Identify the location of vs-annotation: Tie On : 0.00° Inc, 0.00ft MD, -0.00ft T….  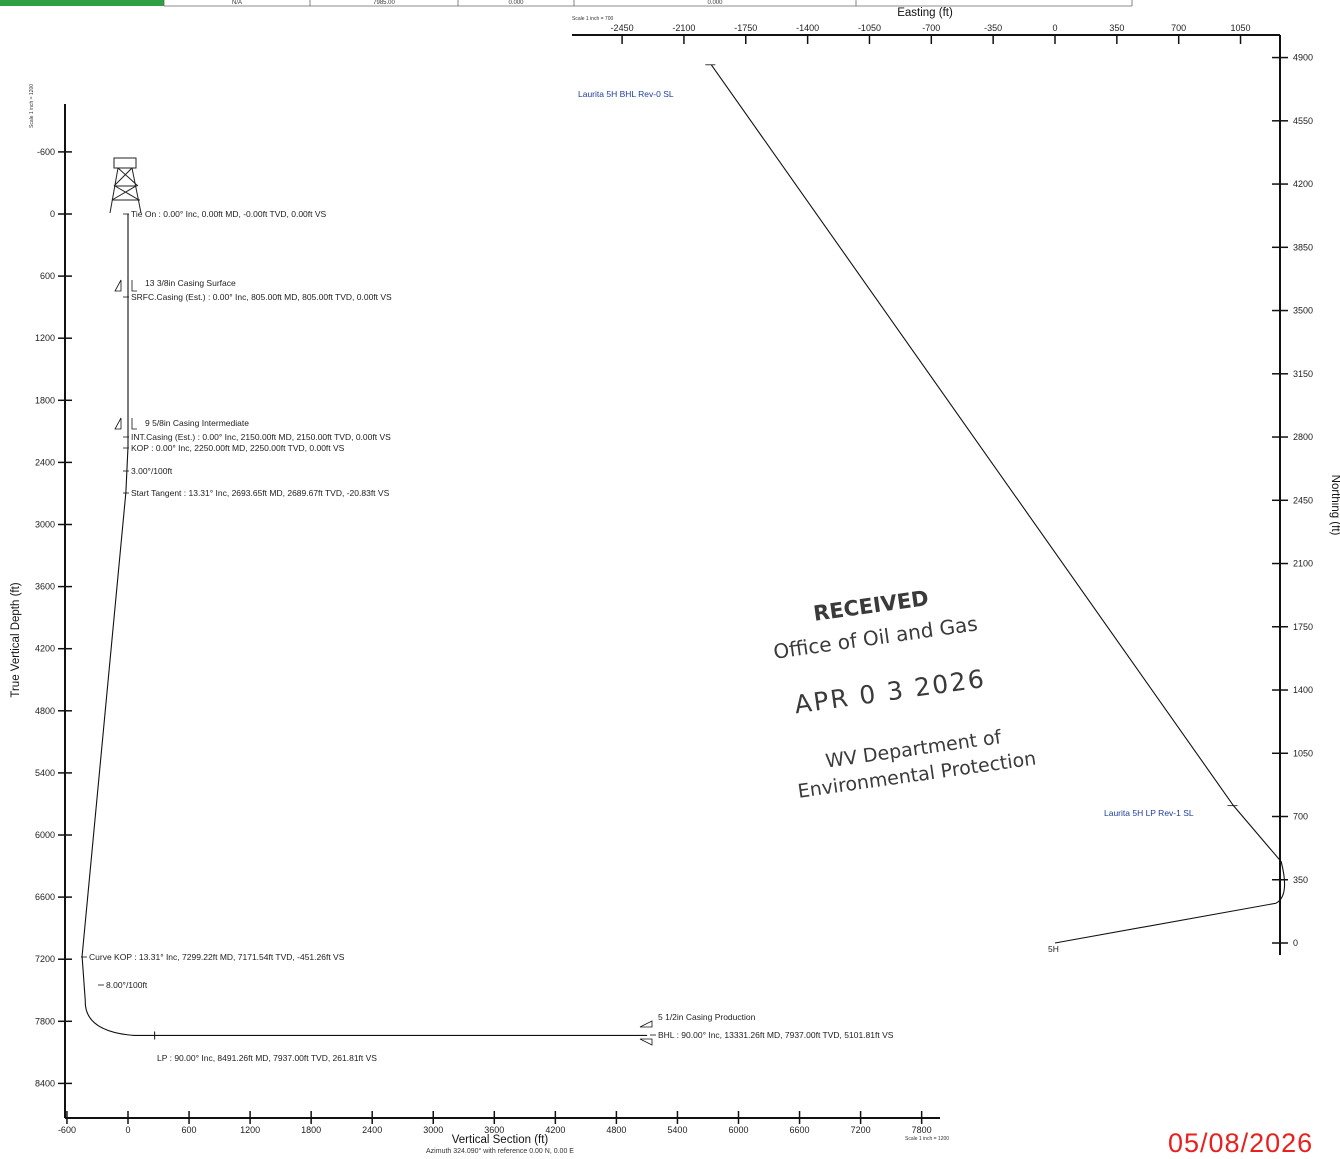
(229, 214).